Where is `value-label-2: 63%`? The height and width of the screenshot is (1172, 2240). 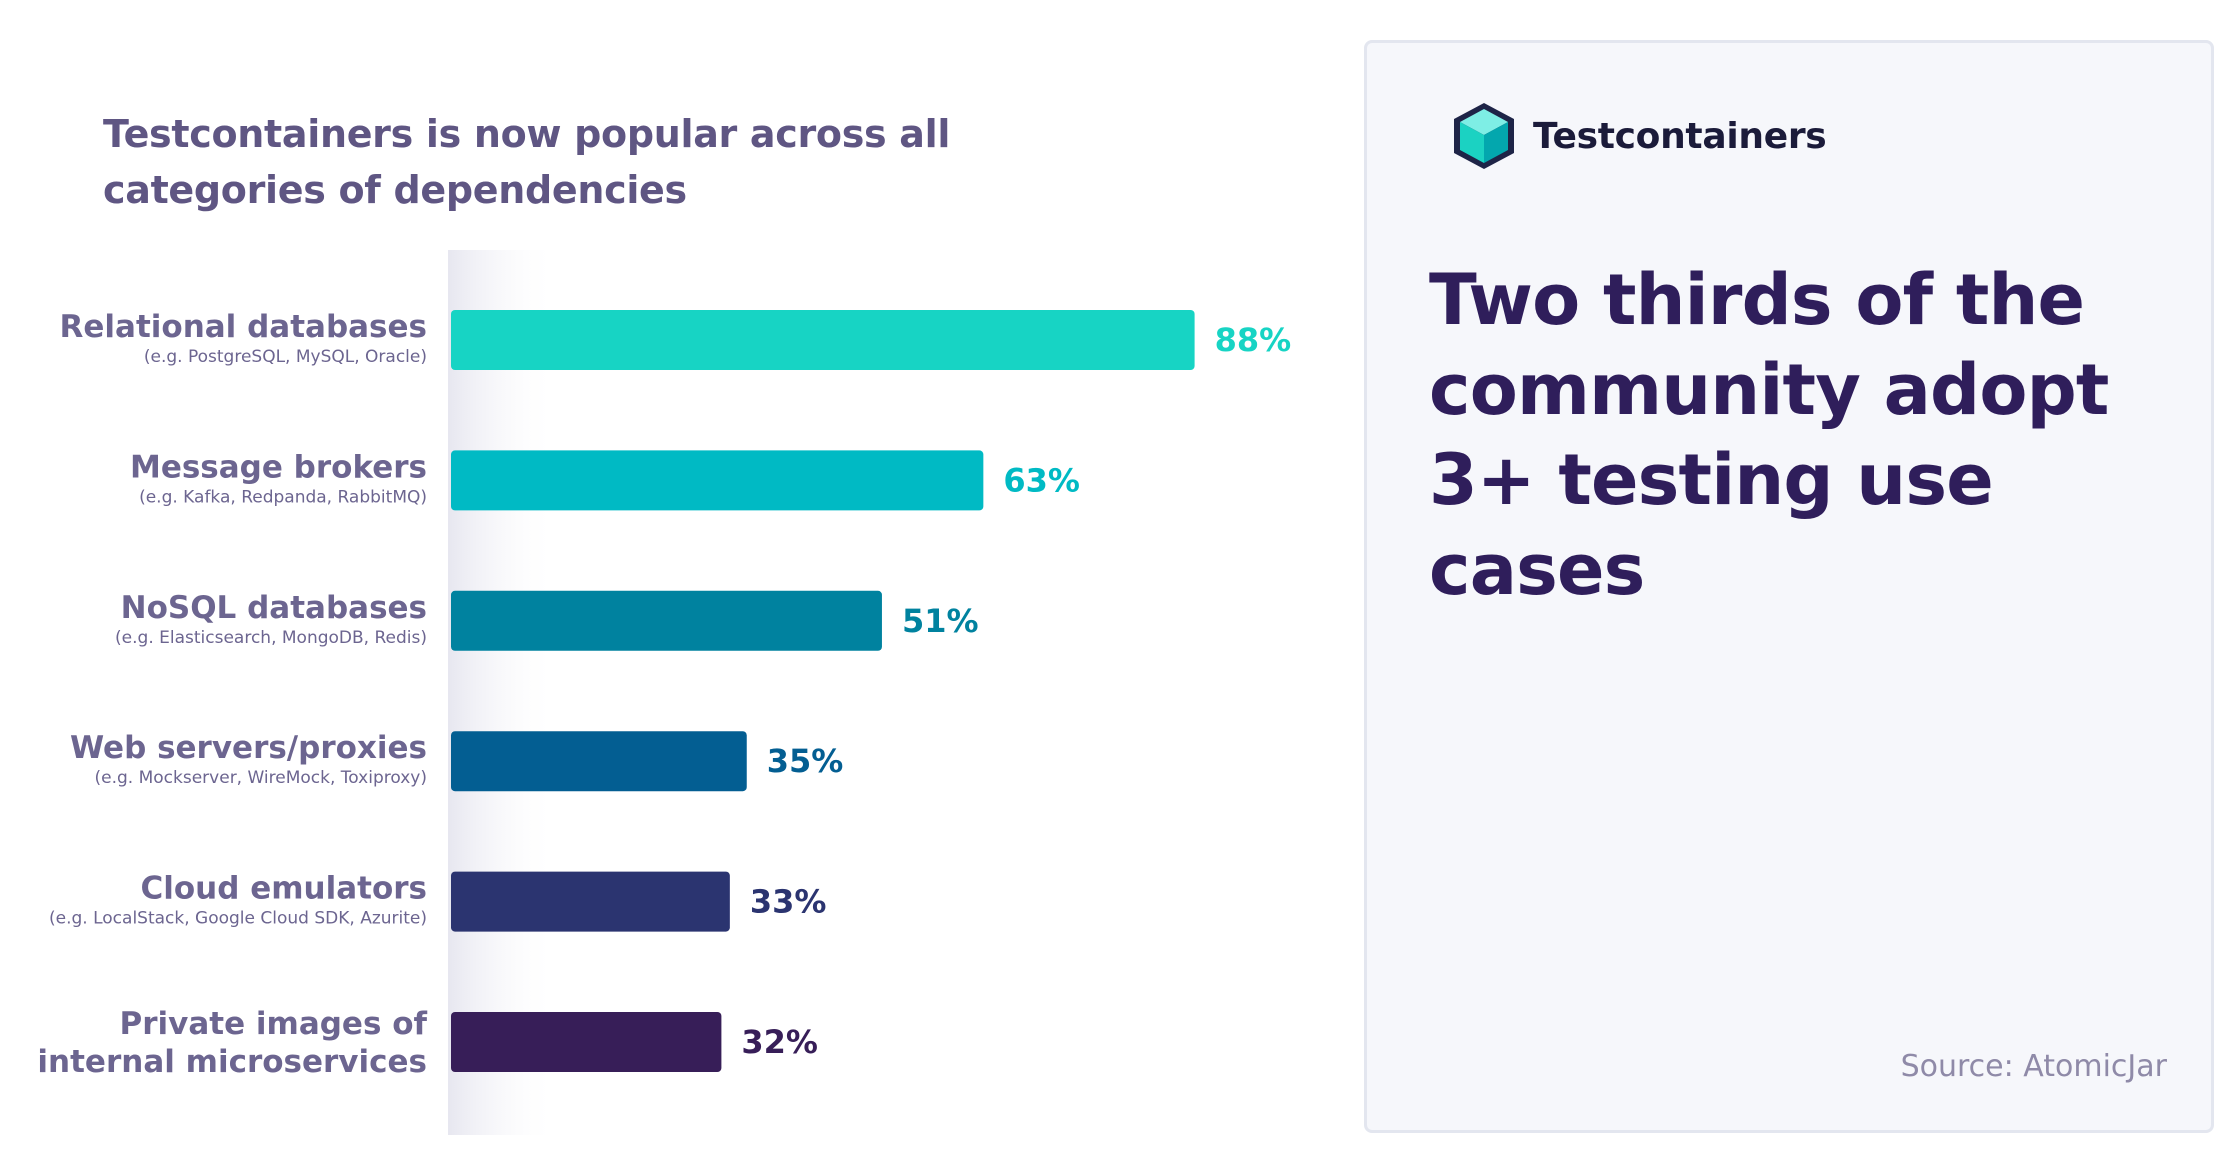 value-label-2: 63% is located at coordinates (1041, 480).